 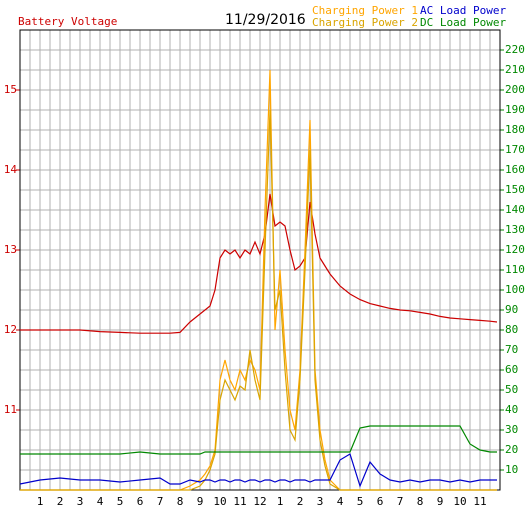 I want to click on y2-tick-label: 120, so click(x=515, y=249).